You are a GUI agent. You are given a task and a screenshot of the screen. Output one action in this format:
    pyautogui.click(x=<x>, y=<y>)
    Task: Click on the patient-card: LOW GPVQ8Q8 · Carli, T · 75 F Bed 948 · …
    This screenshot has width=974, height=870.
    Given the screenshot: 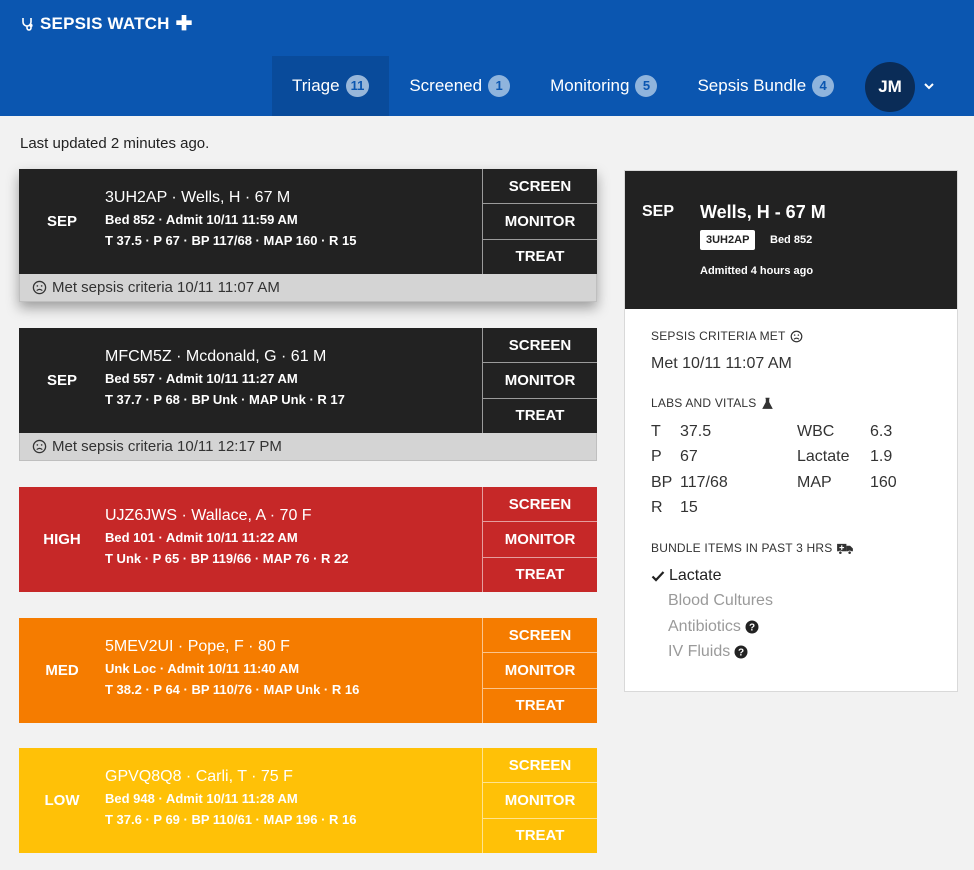 What is the action you would take?
    pyautogui.click(x=308, y=800)
    